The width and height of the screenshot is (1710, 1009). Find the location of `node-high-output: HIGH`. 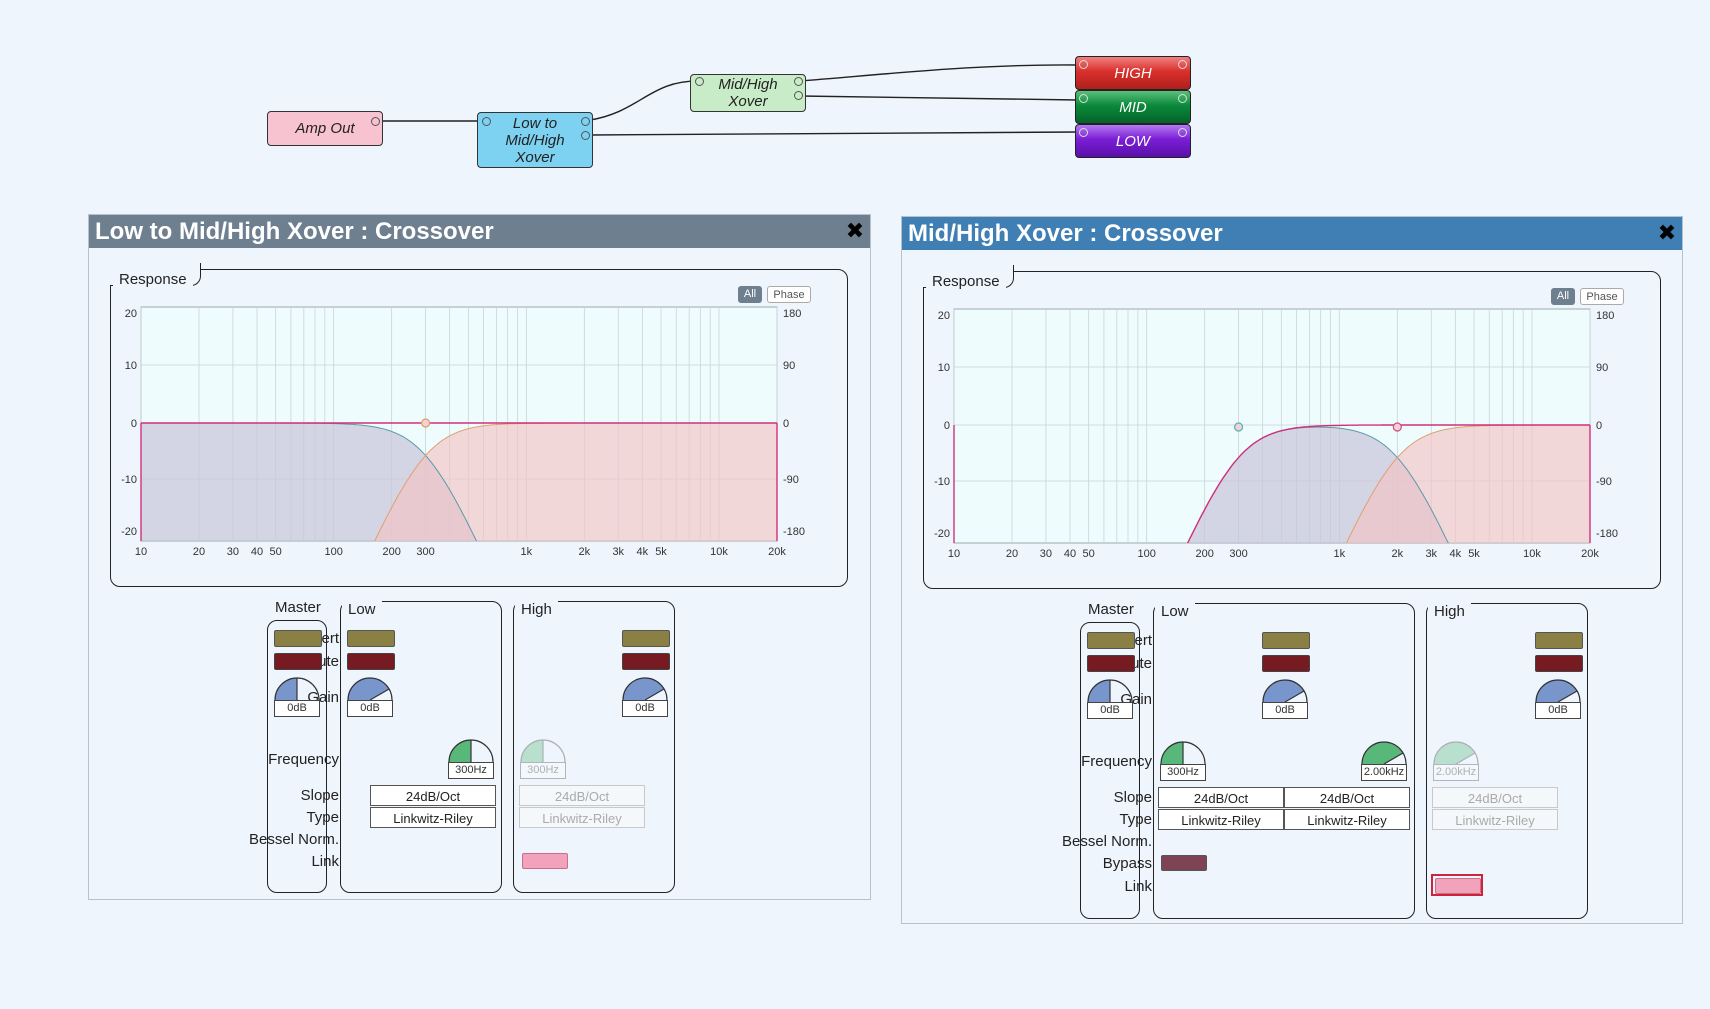

node-high-output: HIGH is located at coordinates (1133, 73).